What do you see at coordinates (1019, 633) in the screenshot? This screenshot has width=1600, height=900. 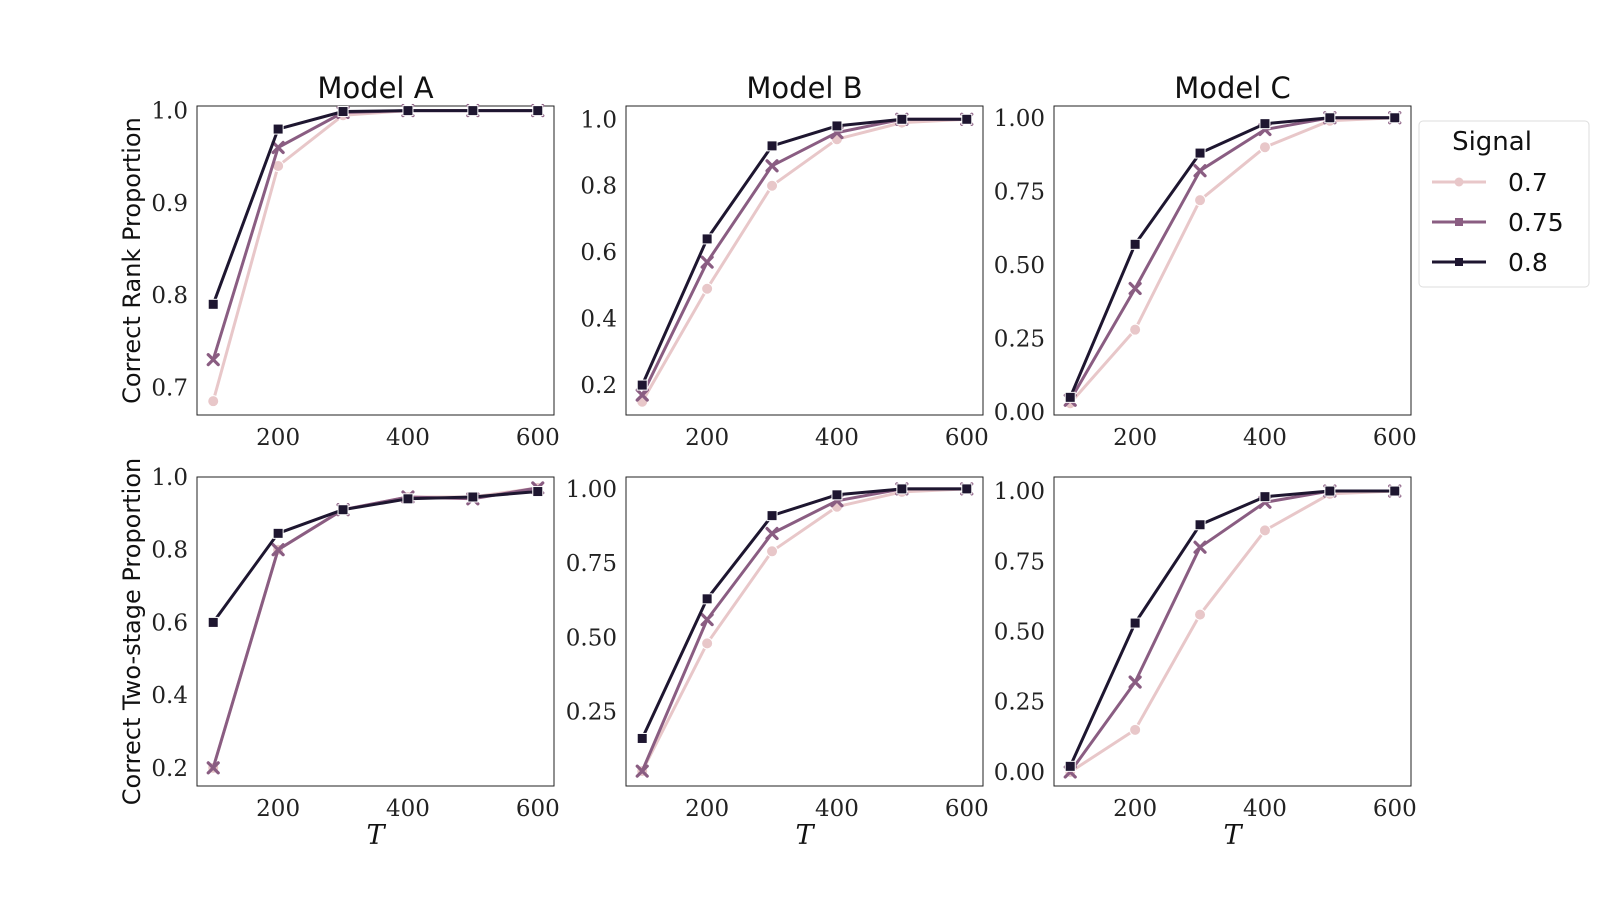 I see `y-tick-label: 0.50` at bounding box center [1019, 633].